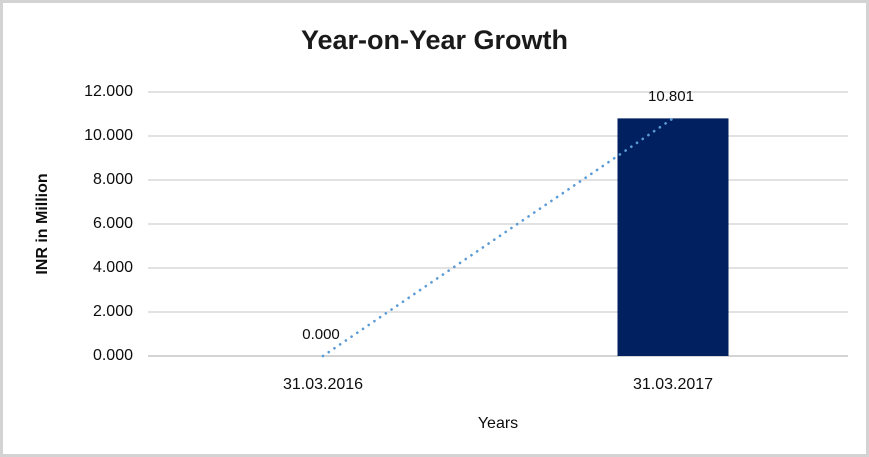 The width and height of the screenshot is (869, 457). I want to click on data-label: 10.801, so click(671, 97).